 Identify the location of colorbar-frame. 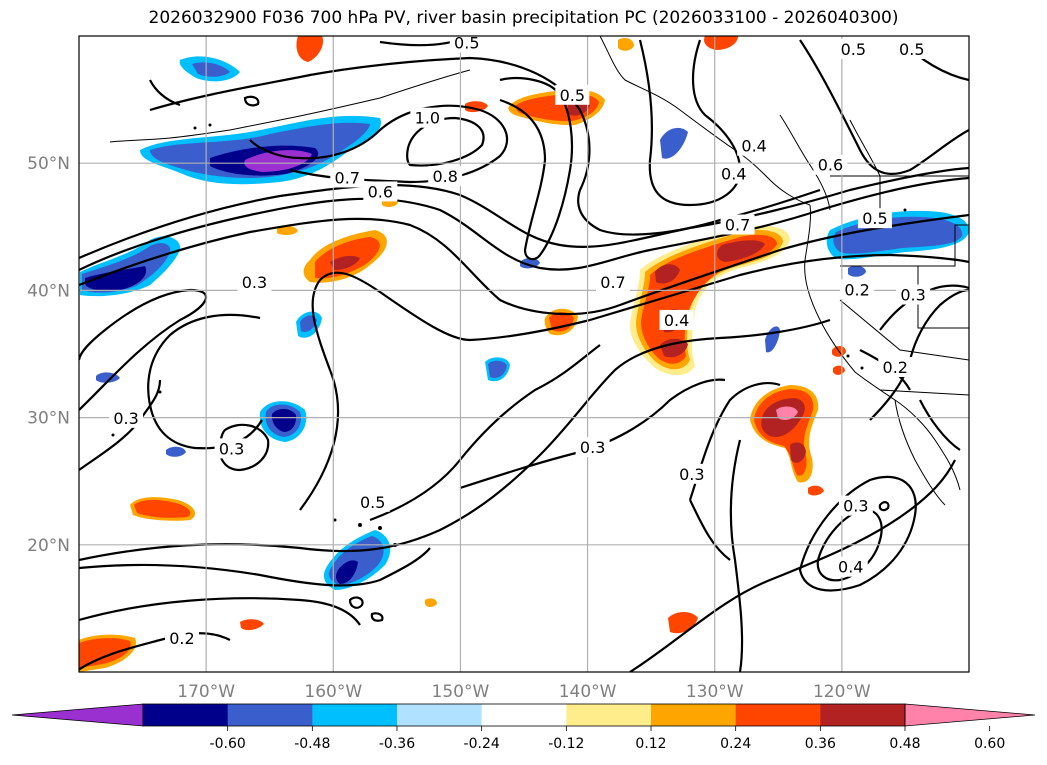
(524, 715).